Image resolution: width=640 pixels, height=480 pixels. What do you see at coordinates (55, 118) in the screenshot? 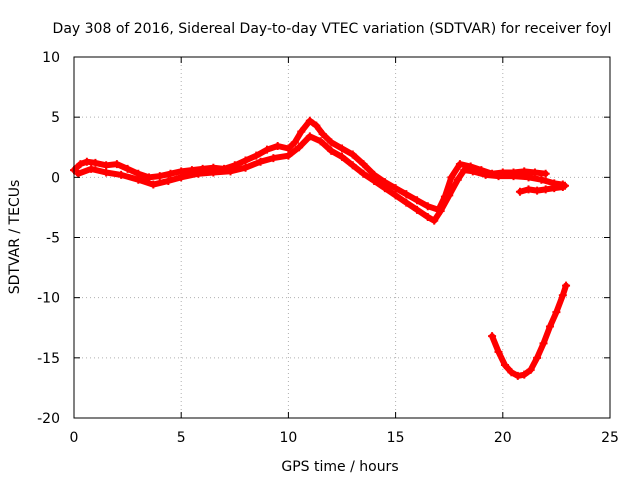
I see `y-tick-label: 5` at bounding box center [55, 118].